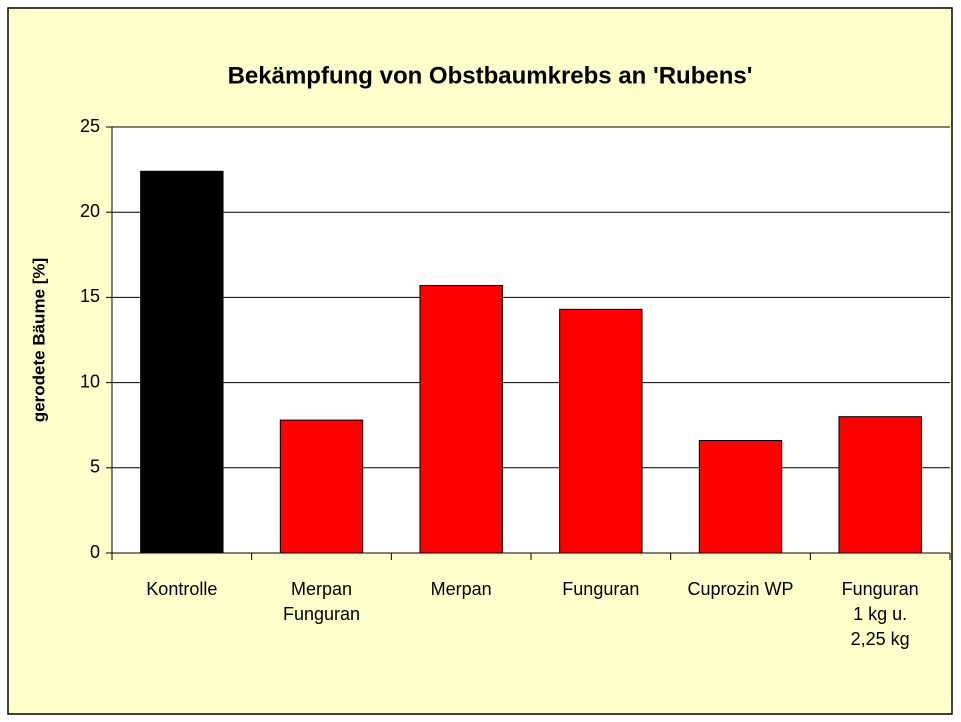 The height and width of the screenshot is (722, 961). What do you see at coordinates (90, 211) in the screenshot?
I see `y-tick-label: 20` at bounding box center [90, 211].